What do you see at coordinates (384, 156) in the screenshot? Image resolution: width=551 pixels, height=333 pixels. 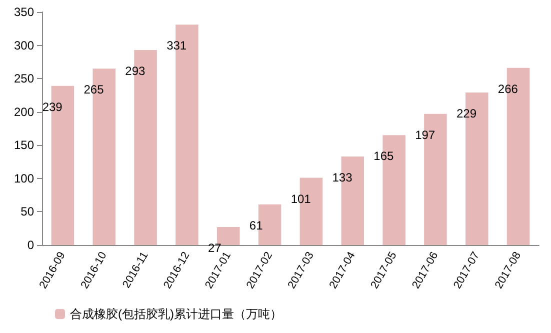 I see `data-label: 165` at bounding box center [384, 156].